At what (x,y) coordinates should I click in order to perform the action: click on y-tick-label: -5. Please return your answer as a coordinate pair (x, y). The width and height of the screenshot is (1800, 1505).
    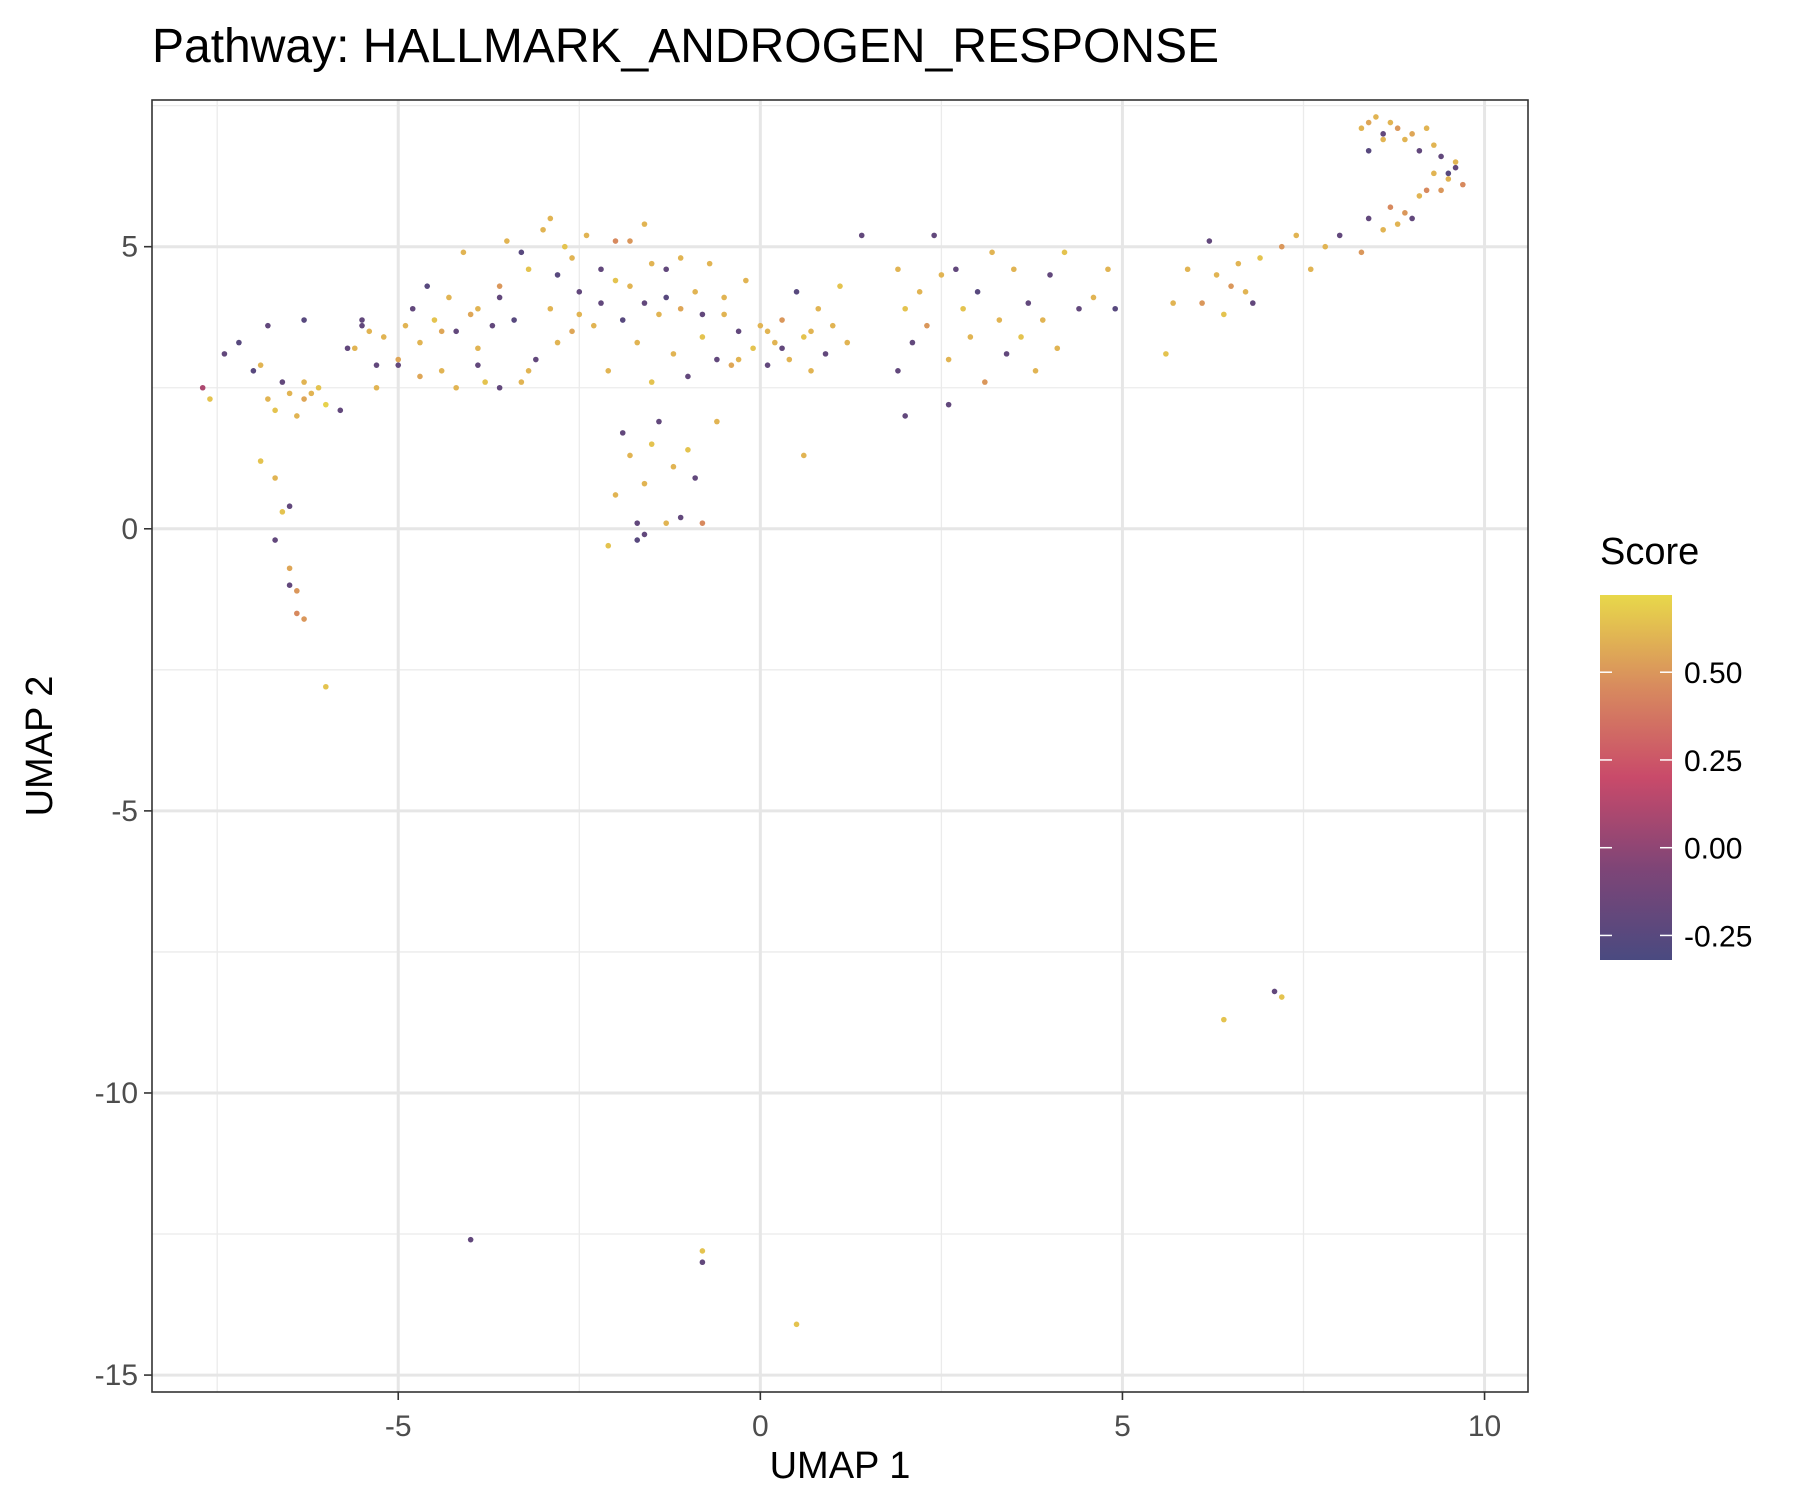
    Looking at the image, I should click on (124, 811).